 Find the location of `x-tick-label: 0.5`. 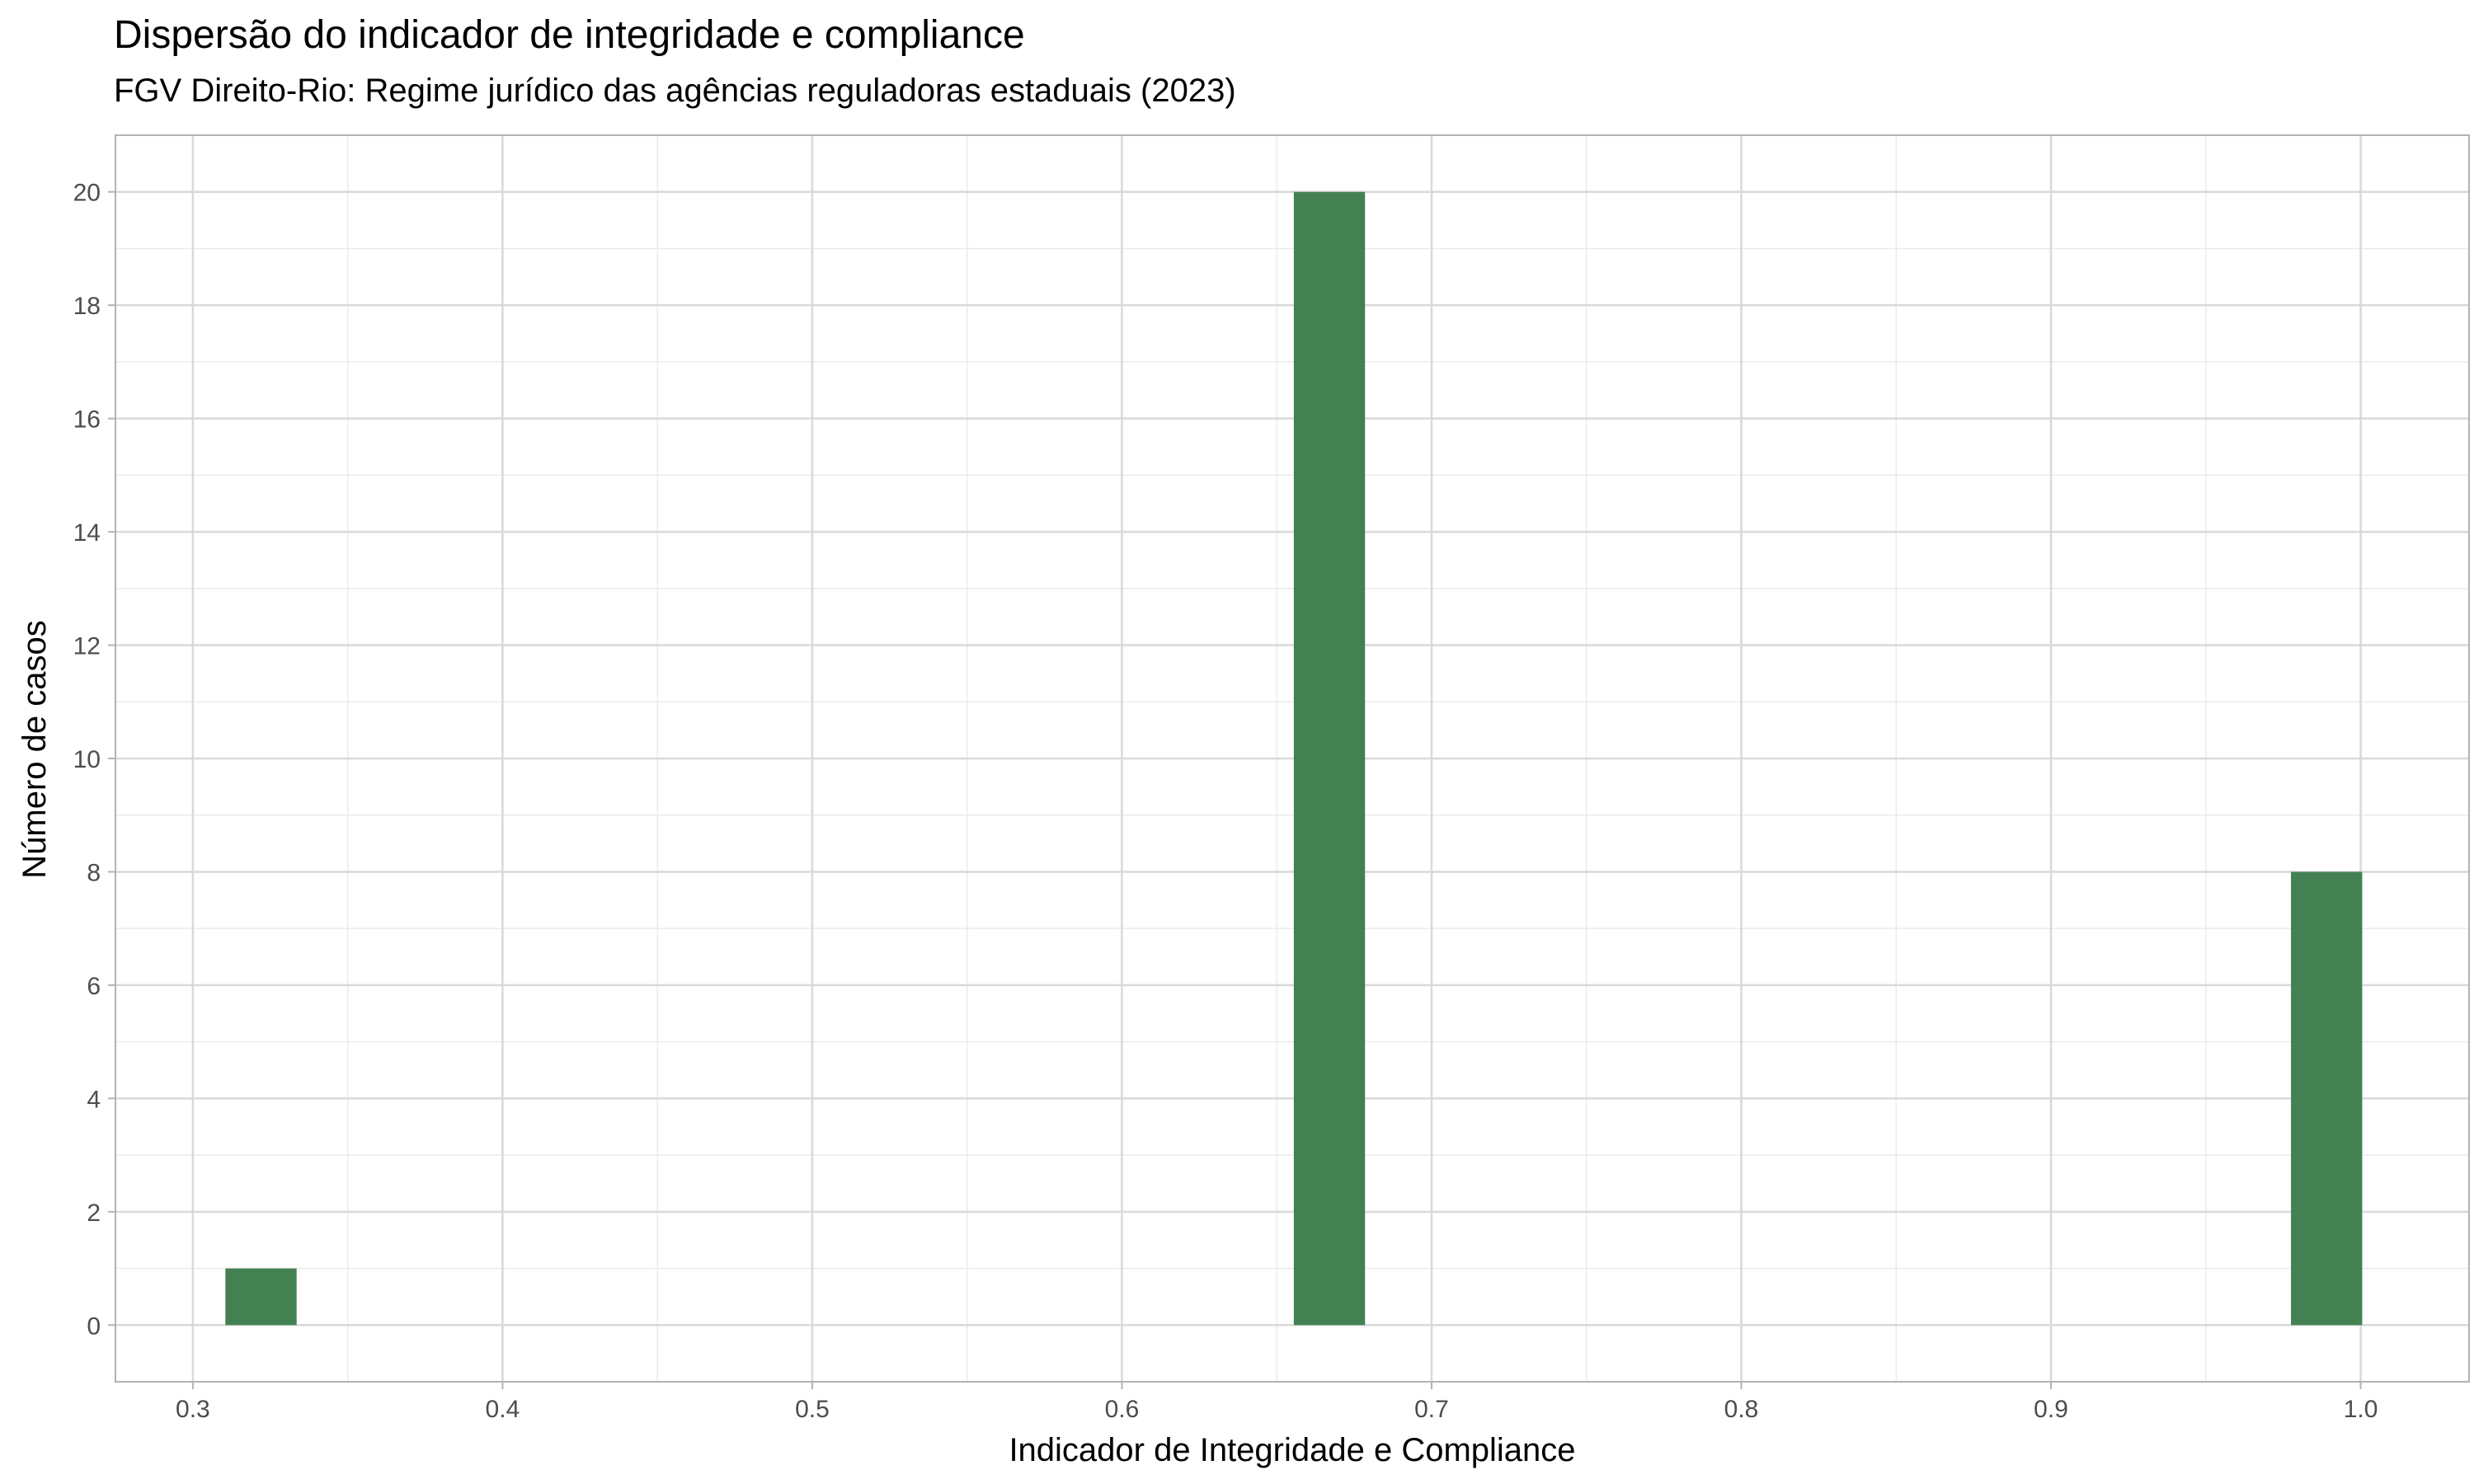

x-tick-label: 0.5 is located at coordinates (812, 1409).